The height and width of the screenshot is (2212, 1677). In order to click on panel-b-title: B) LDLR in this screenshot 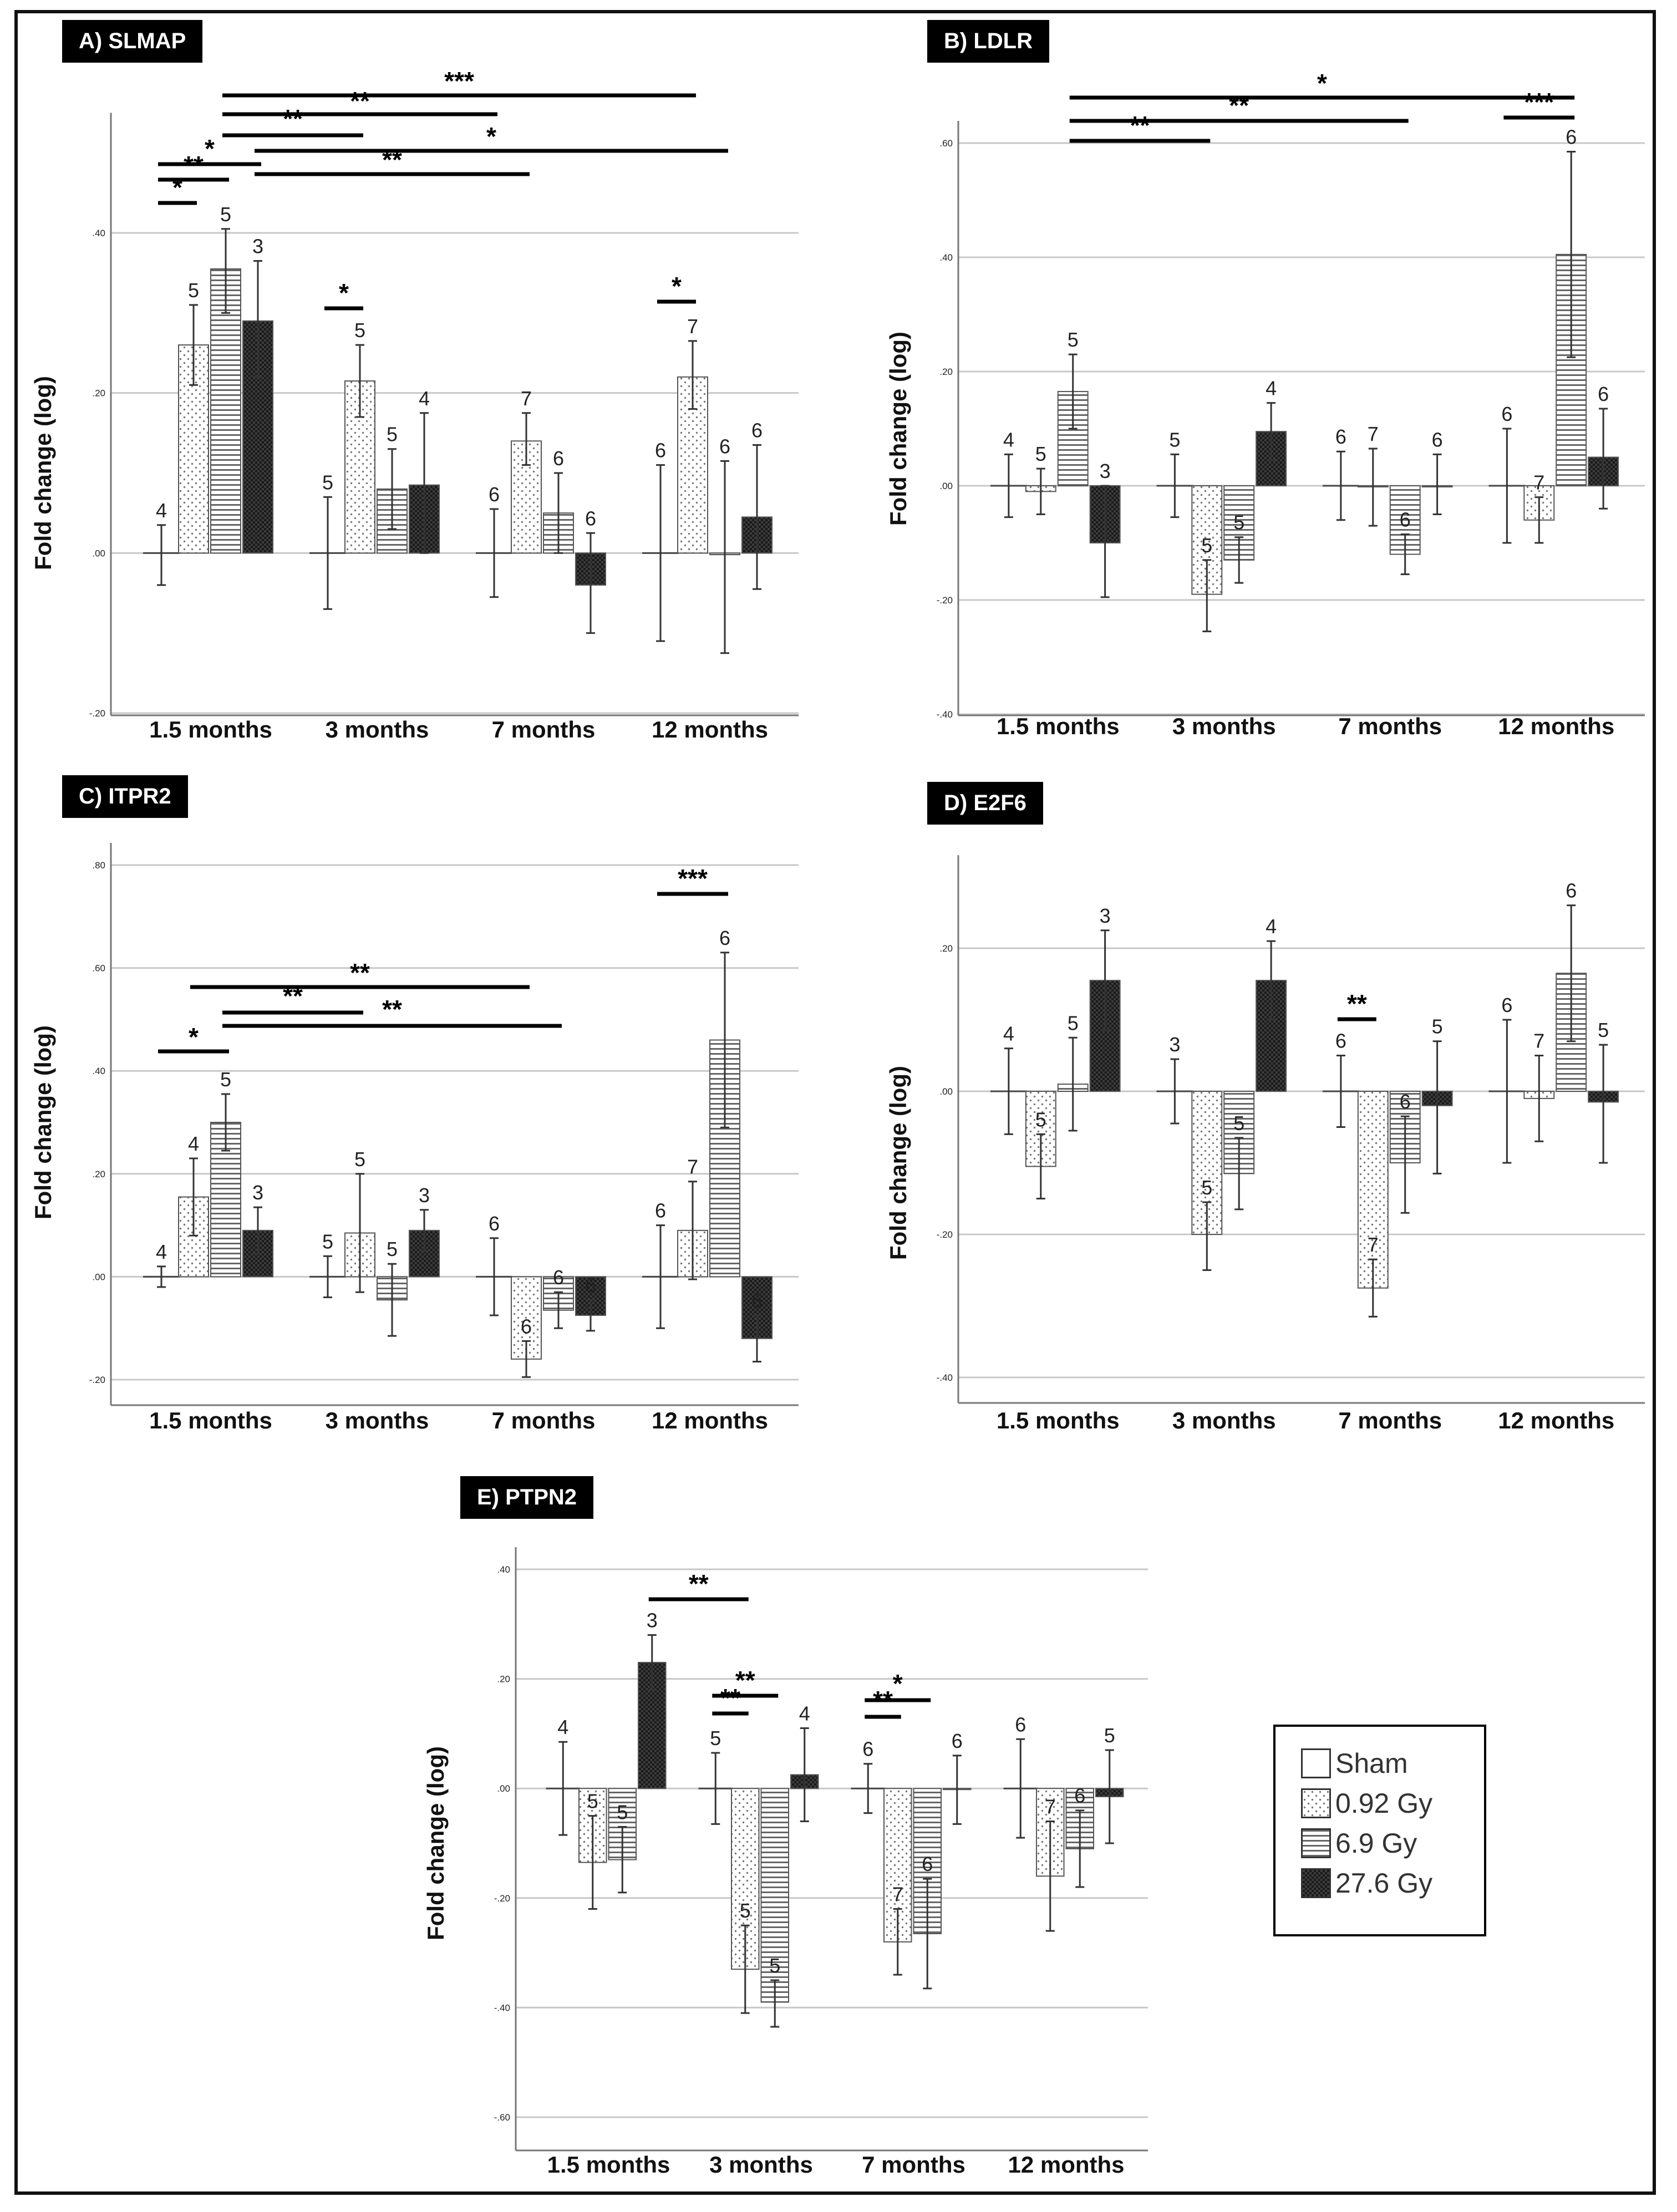, I will do `click(988, 41)`.